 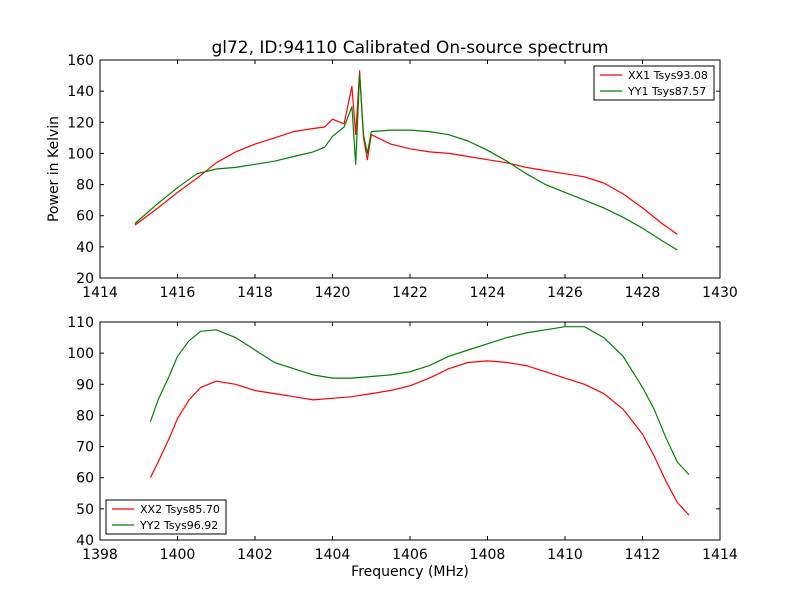 I want to click on x-tick-label: 1410, so click(x=565, y=555).